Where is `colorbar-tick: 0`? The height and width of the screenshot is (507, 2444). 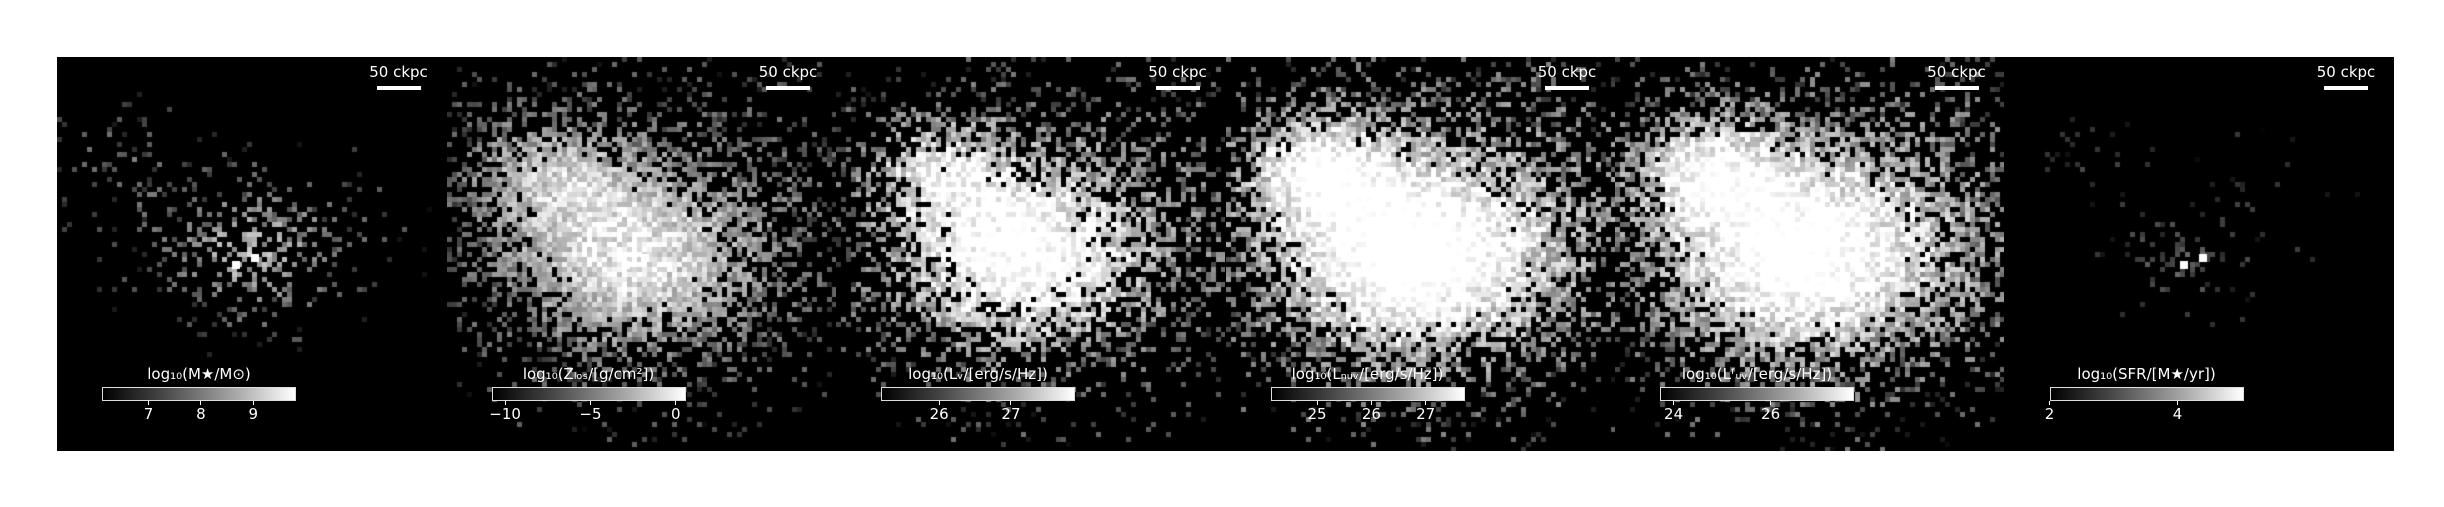 colorbar-tick: 0 is located at coordinates (676, 412).